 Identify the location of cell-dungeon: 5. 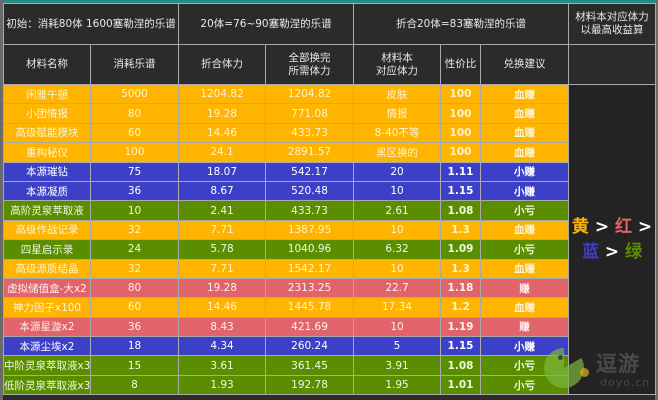
(397, 346).